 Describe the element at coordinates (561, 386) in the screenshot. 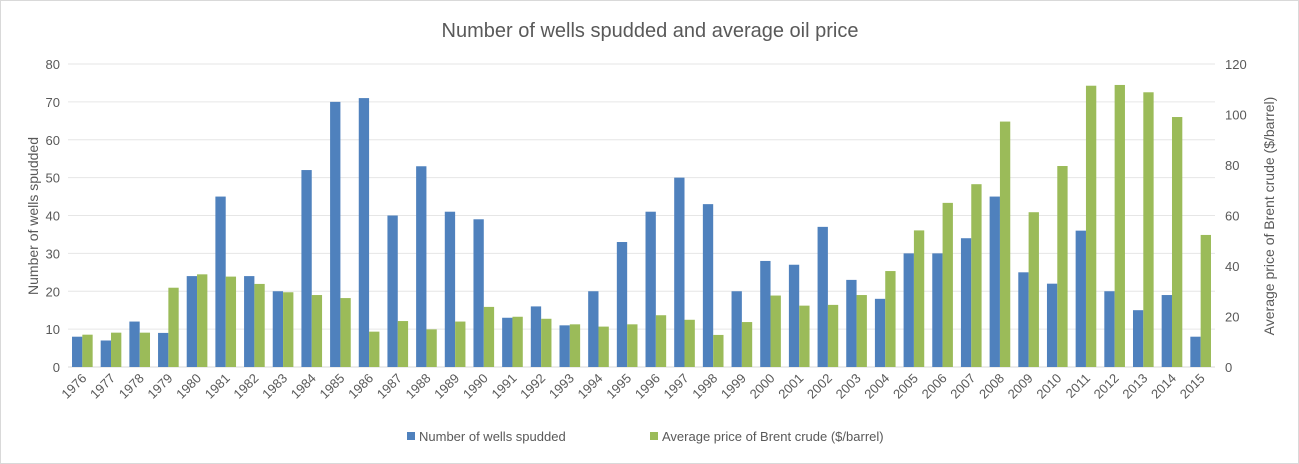

I see `x-tick-label: 1993` at that location.